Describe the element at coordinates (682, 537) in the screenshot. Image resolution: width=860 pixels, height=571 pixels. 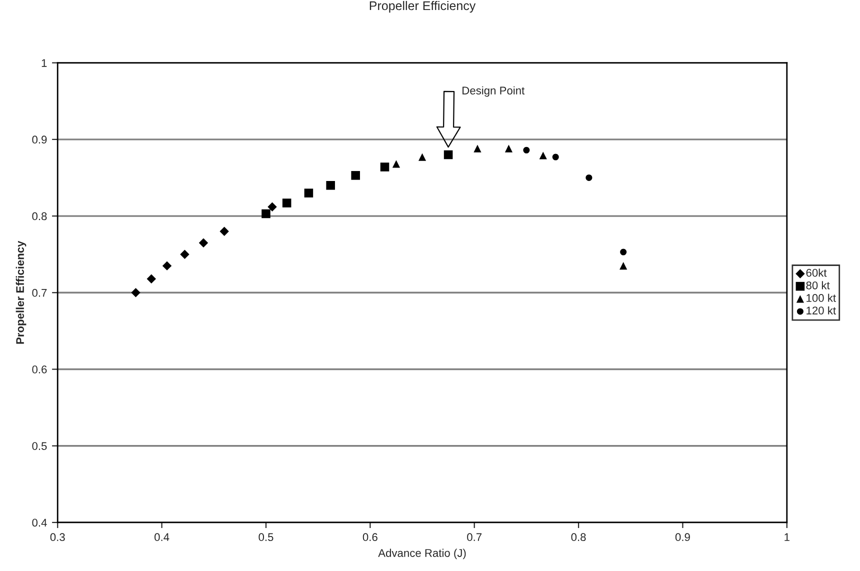
I see `x-tick-label: 0.9` at that location.